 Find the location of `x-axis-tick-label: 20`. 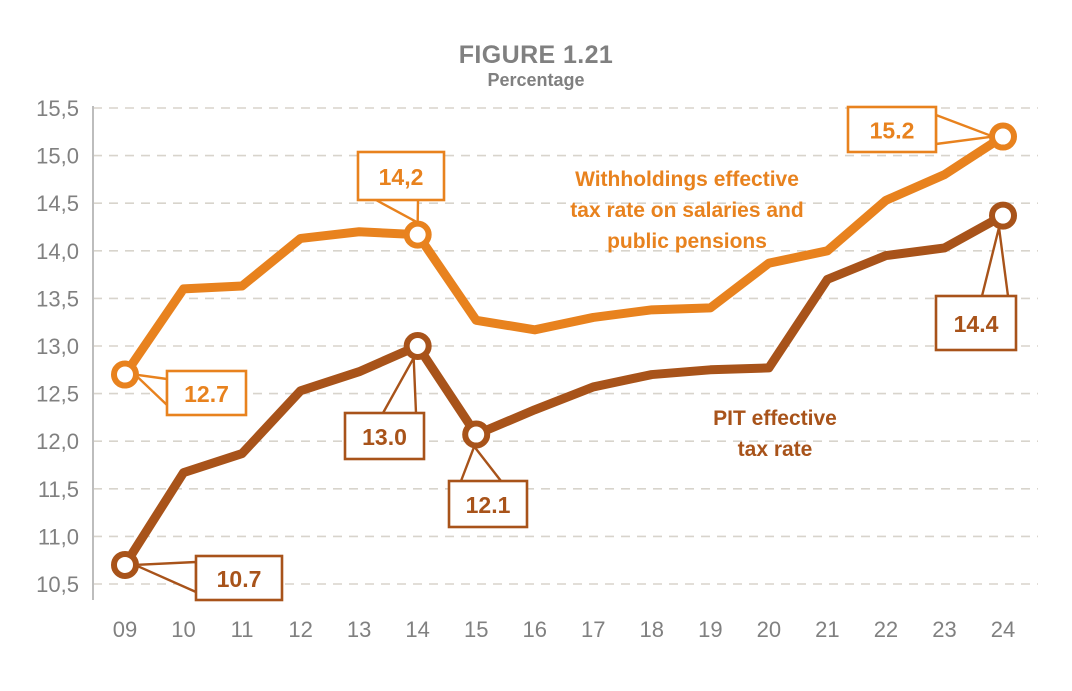

x-axis-tick-label: 20 is located at coordinates (769, 629).